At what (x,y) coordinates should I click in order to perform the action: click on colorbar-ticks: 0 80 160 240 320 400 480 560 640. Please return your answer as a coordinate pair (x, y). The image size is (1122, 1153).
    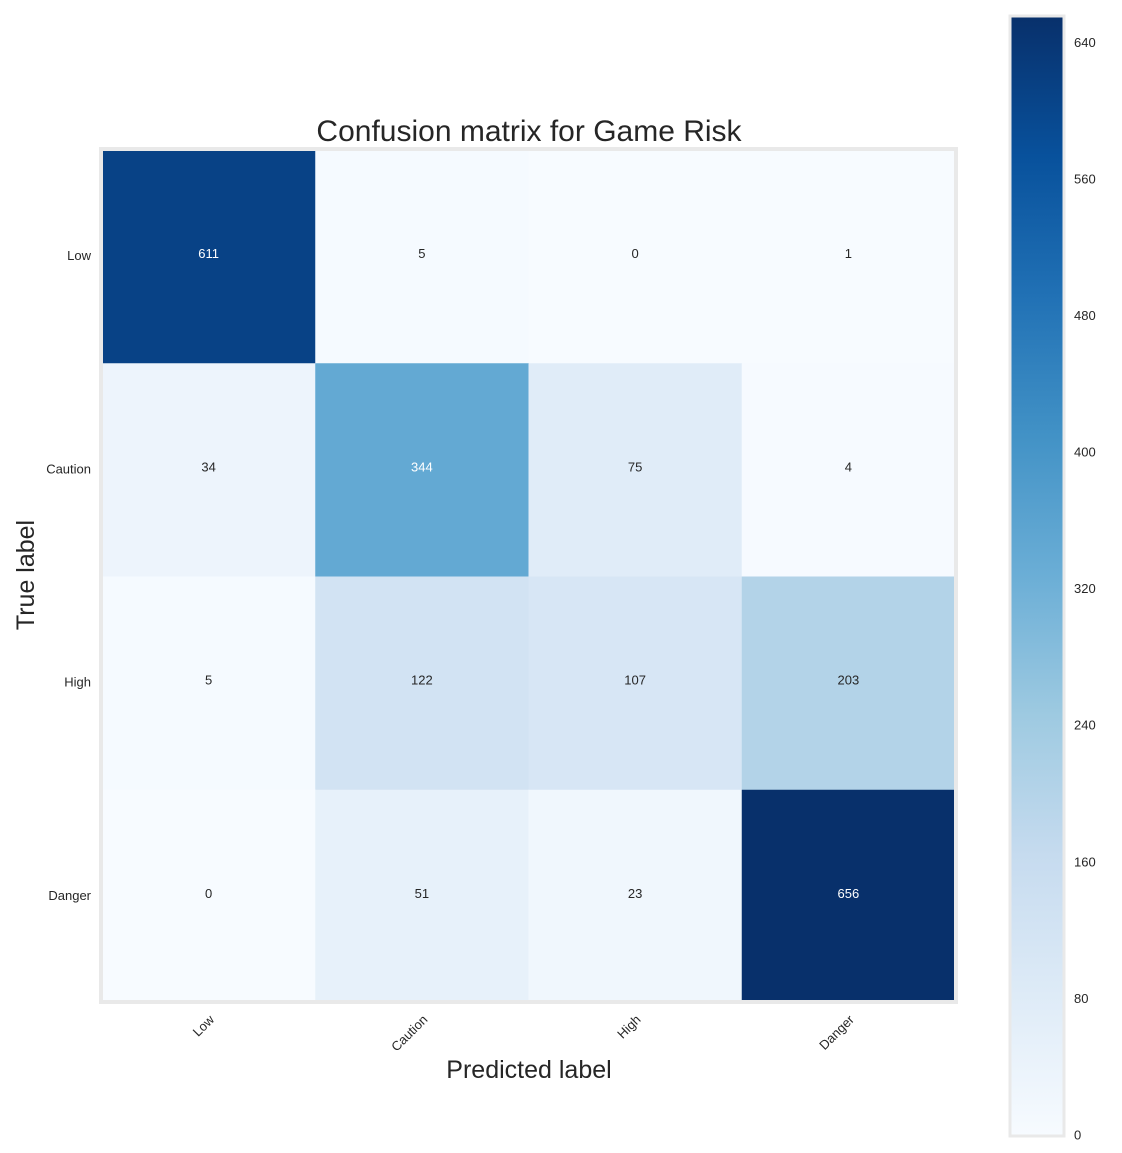
    Looking at the image, I should click on (1085, 589).